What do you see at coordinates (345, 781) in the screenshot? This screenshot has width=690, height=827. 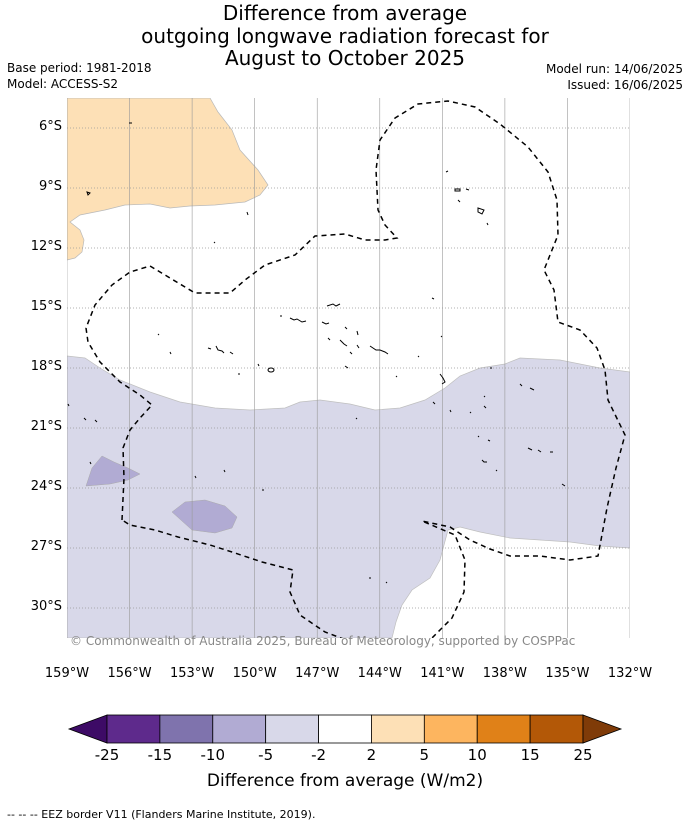 I see `colorbar-title: Difference from average (W/m2)` at bounding box center [345, 781].